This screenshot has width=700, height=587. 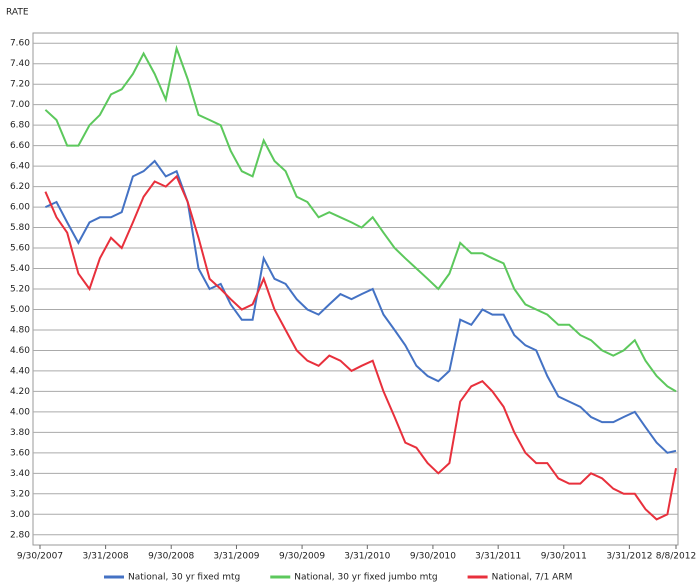 I want to click on y-tick-label: 7.40, so click(x=20, y=64).